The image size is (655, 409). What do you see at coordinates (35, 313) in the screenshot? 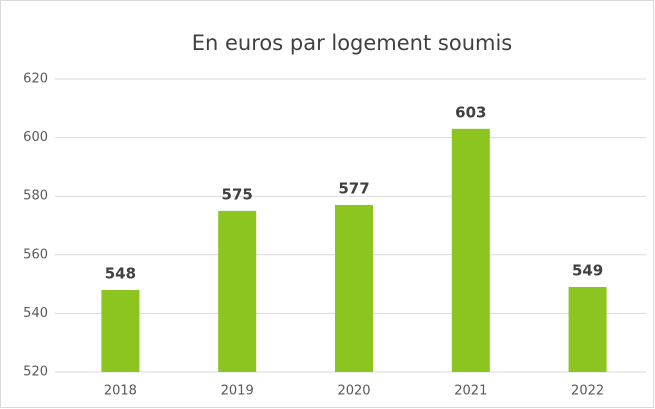
I see `y-tick-label: 540` at bounding box center [35, 313].